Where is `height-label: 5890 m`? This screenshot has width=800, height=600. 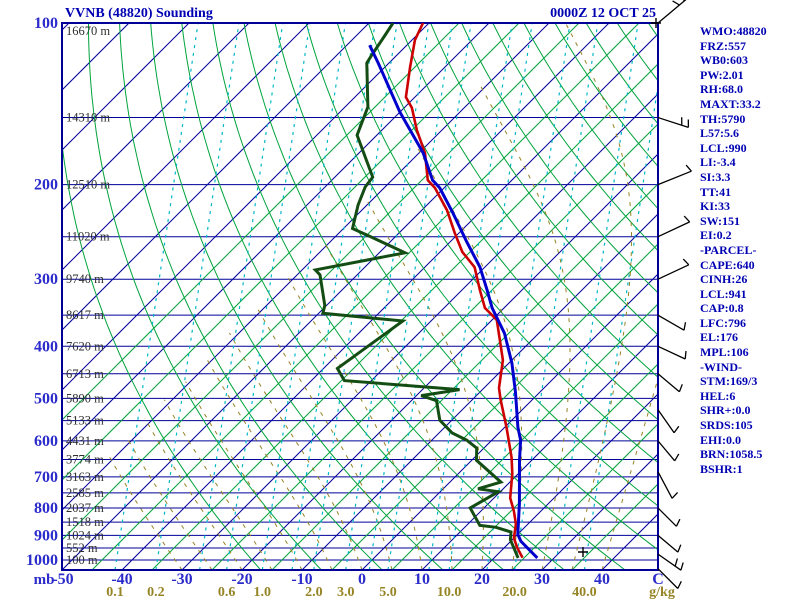
height-label: 5890 m is located at coordinates (85, 398).